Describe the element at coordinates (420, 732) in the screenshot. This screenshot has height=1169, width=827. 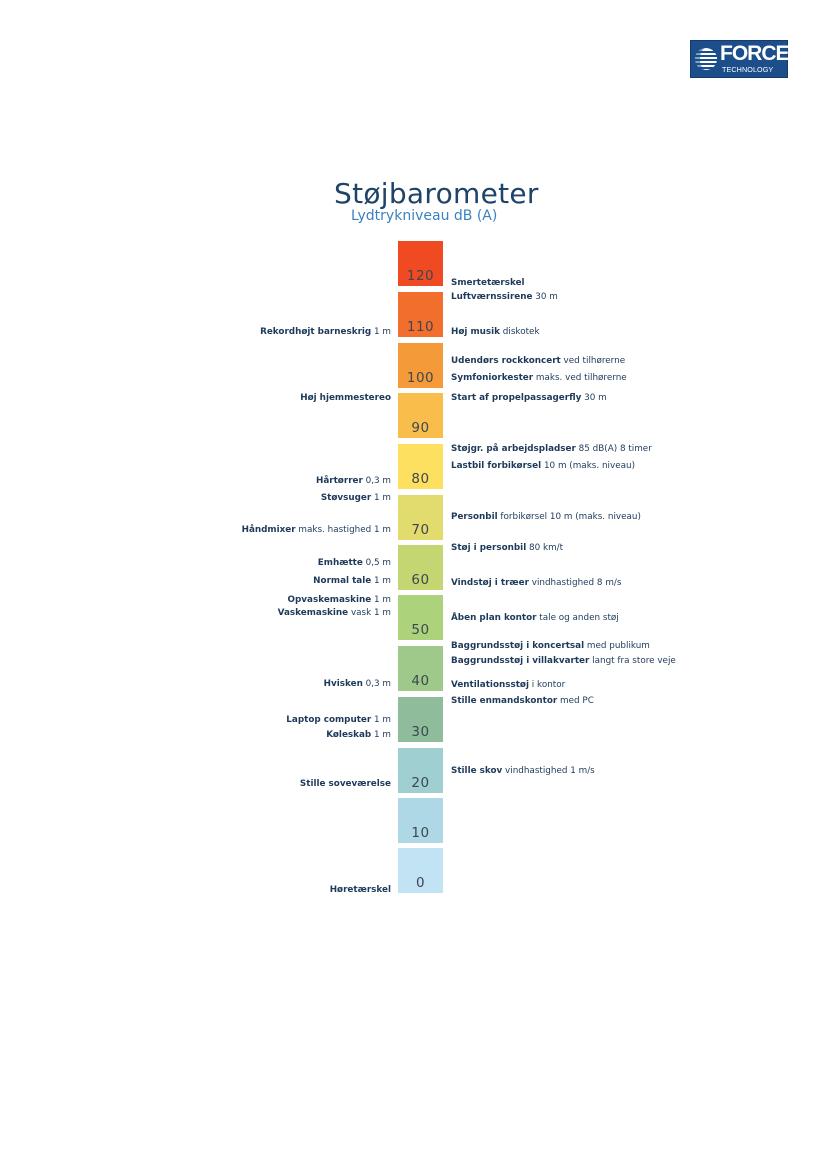
I see `scale-value: 30` at that location.